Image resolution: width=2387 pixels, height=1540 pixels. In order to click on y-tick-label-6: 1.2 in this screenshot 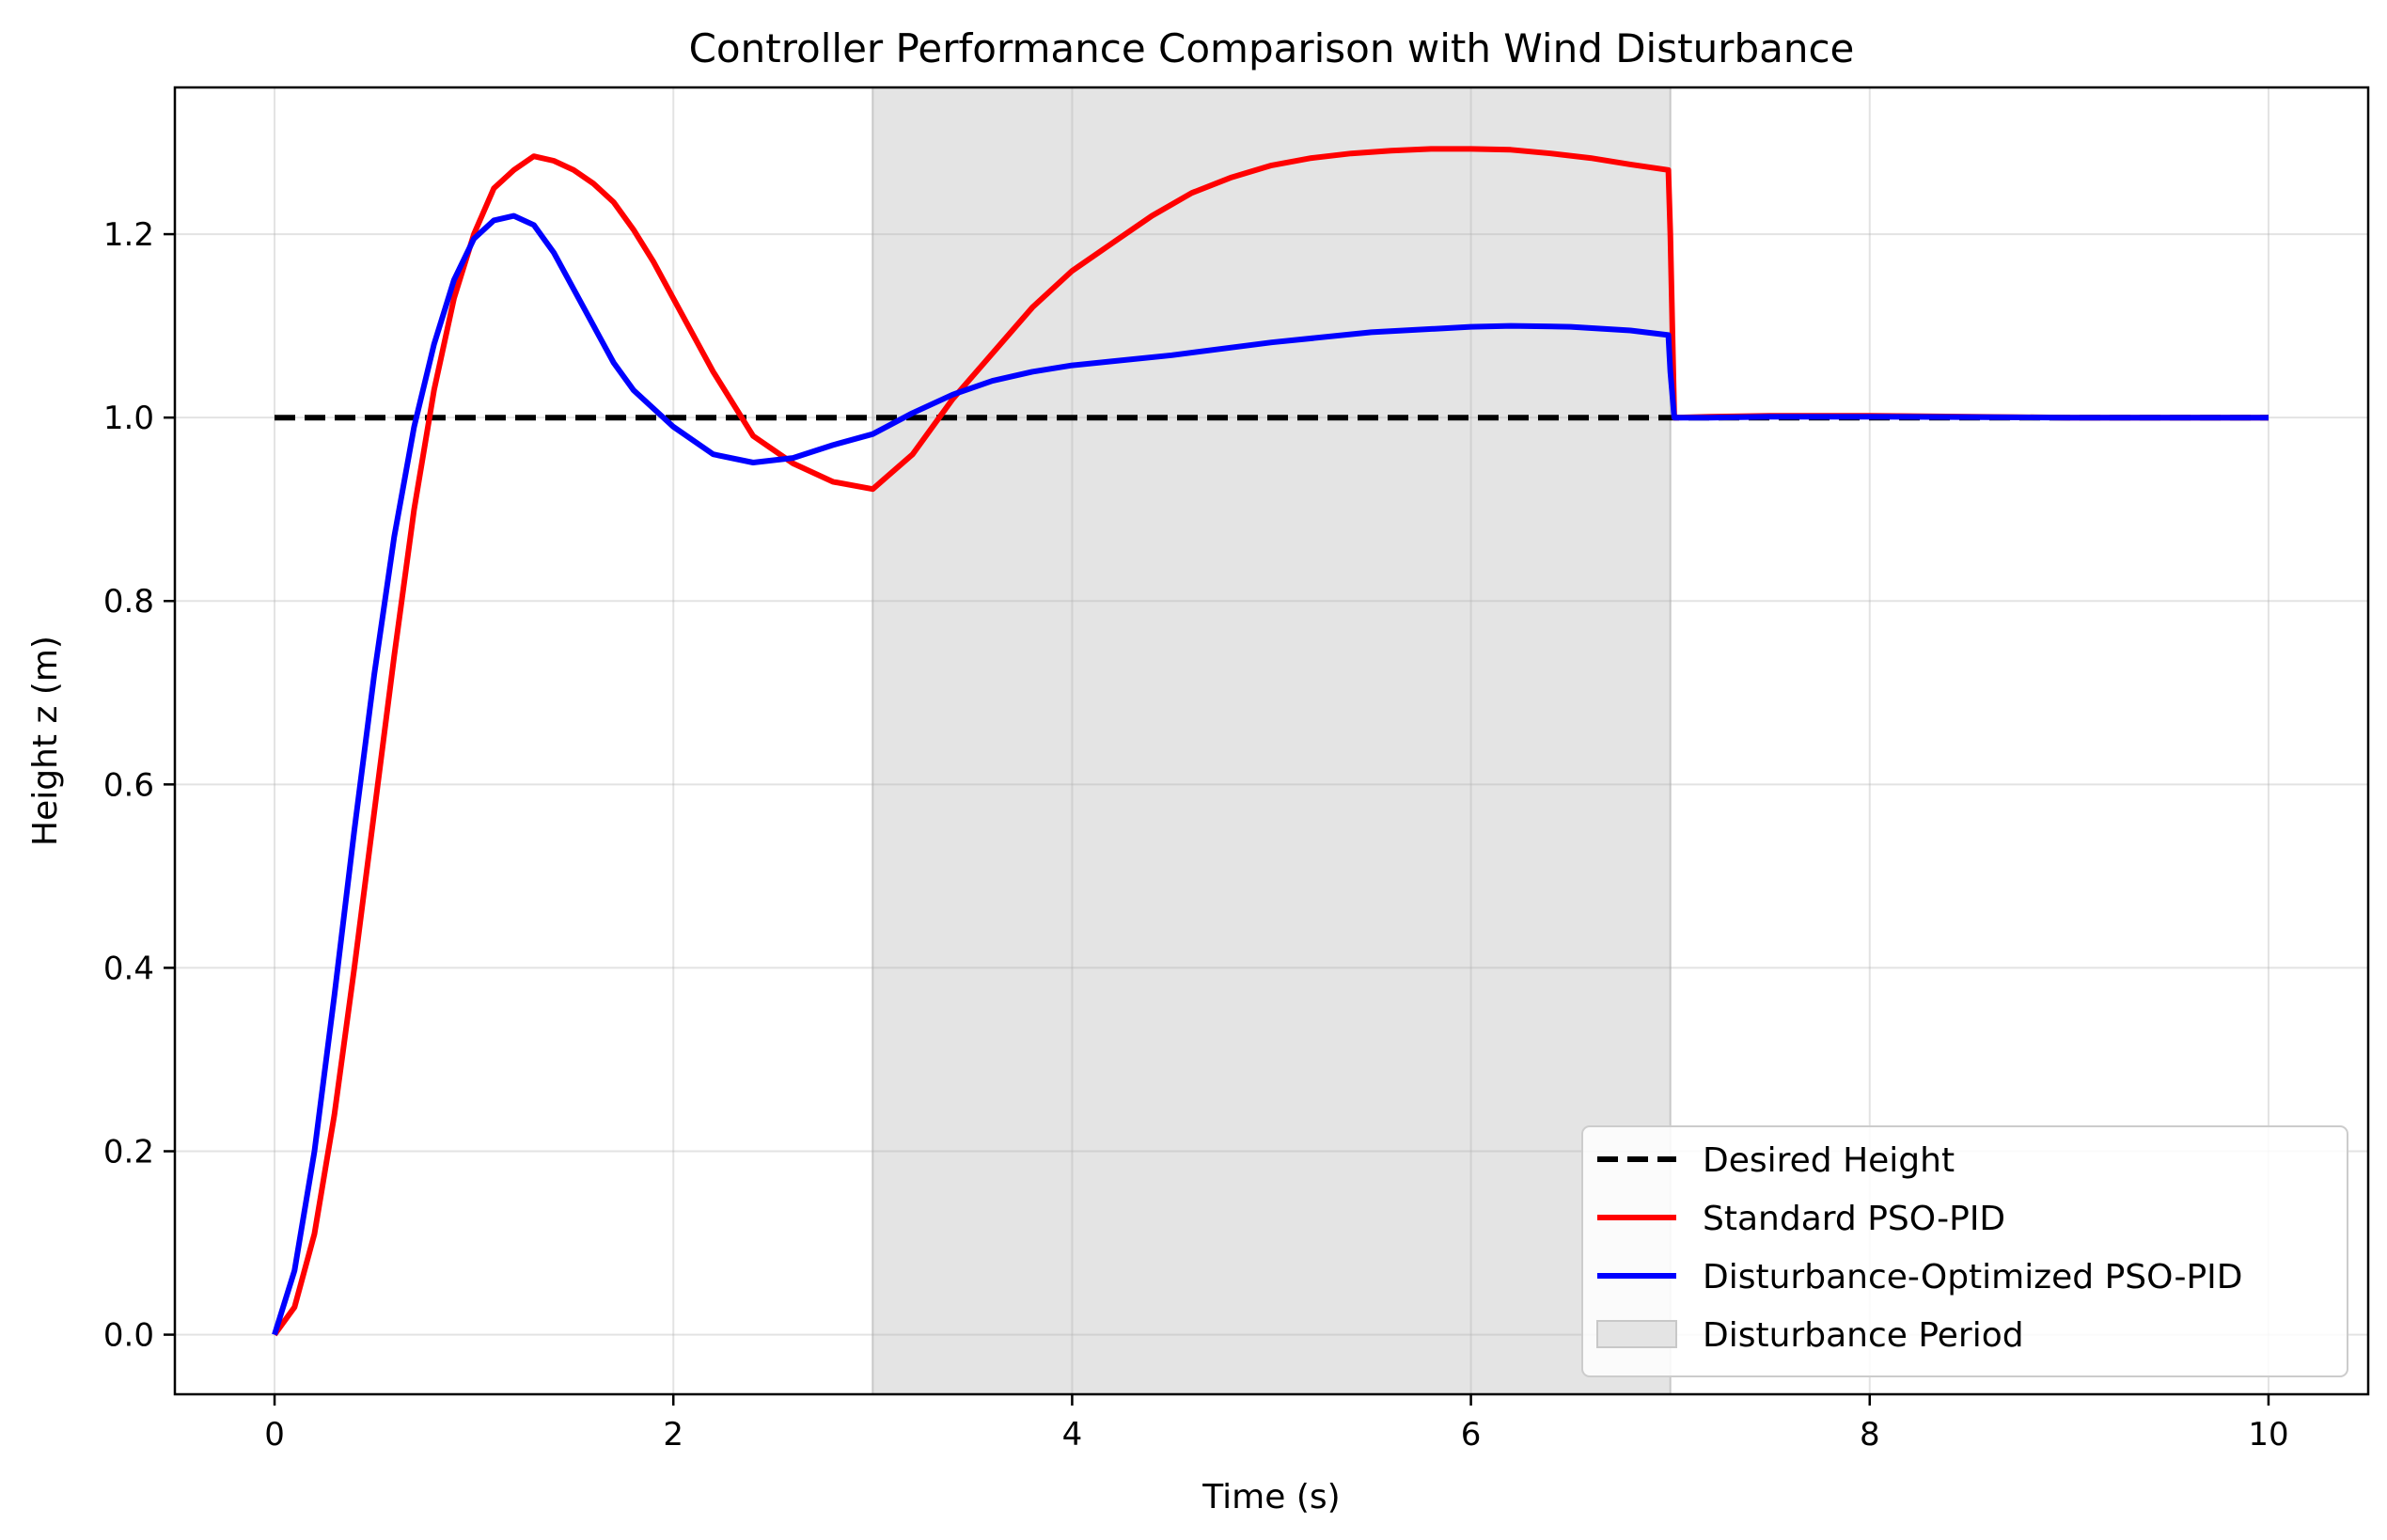, I will do `click(128, 235)`.